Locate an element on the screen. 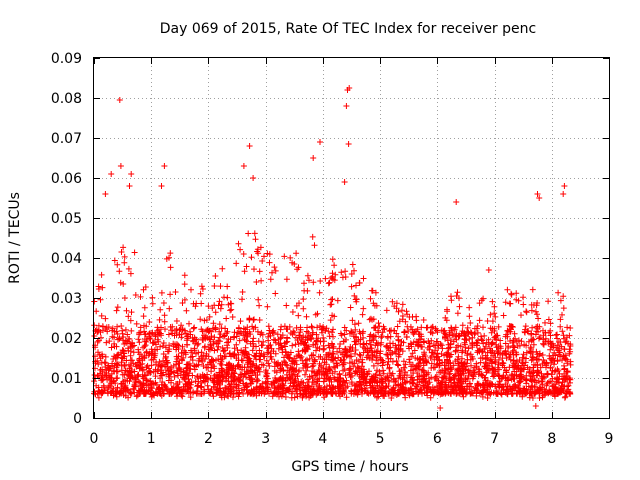  y-tick-label: 0.06 is located at coordinates (66, 179).